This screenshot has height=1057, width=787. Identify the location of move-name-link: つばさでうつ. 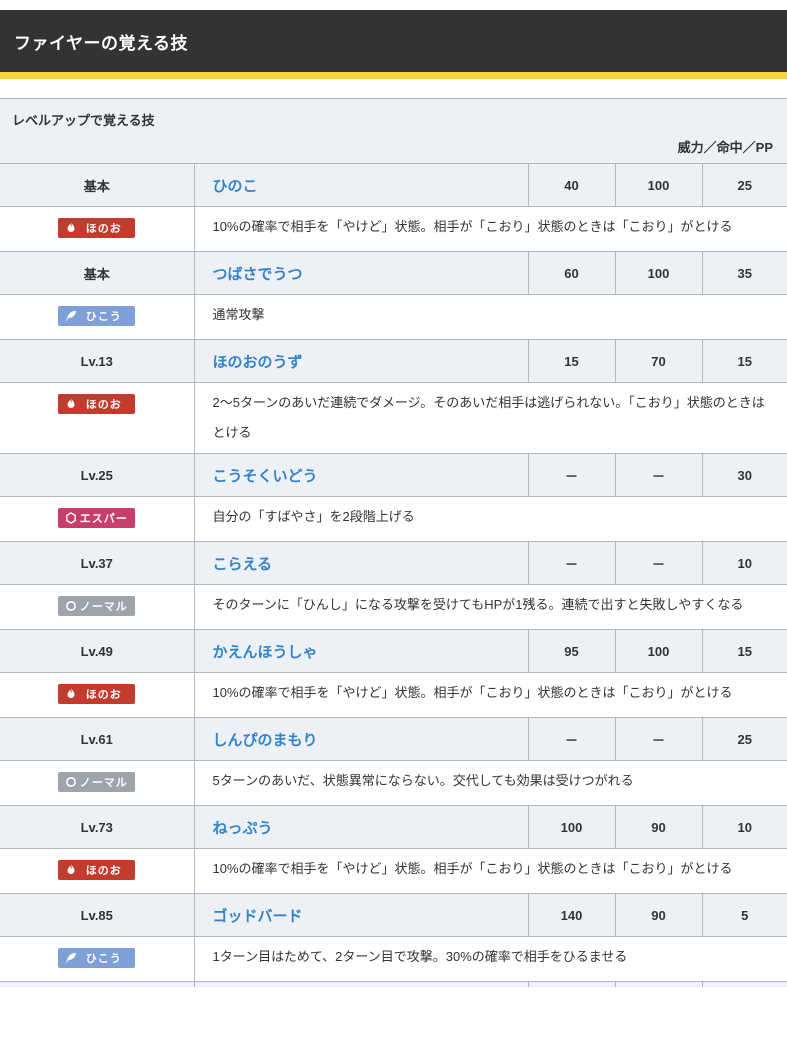
(257, 274).